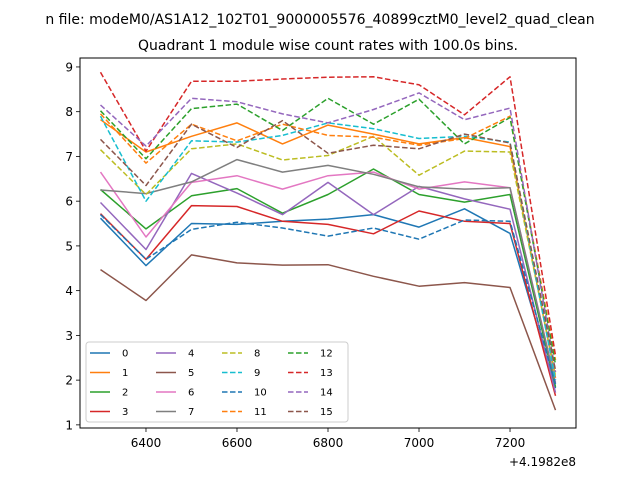 The width and height of the screenshot is (640, 480). What do you see at coordinates (191, 393) in the screenshot?
I see `legend-label-6: 6` at bounding box center [191, 393].